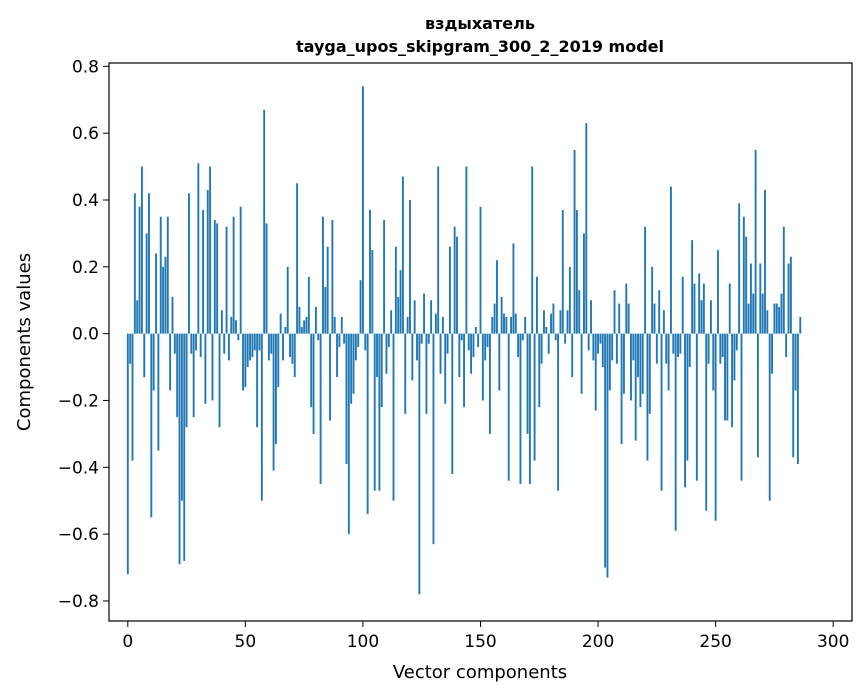 This screenshot has height=696, width=867. Describe the element at coordinates (246, 642) in the screenshot. I see `x-tick-label: 50` at that location.